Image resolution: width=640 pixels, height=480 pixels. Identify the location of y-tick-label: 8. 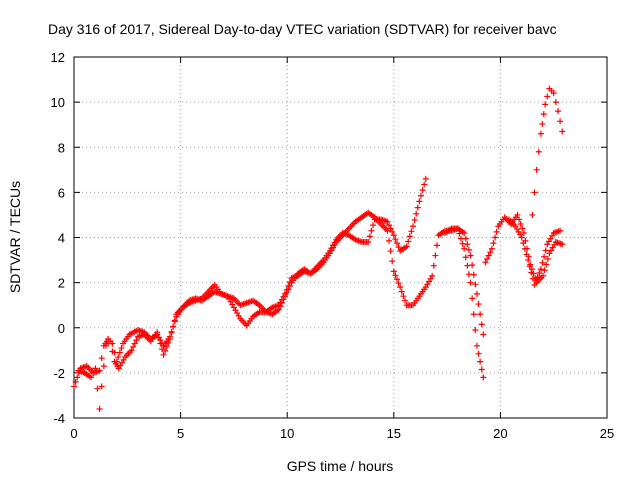
(61, 147).